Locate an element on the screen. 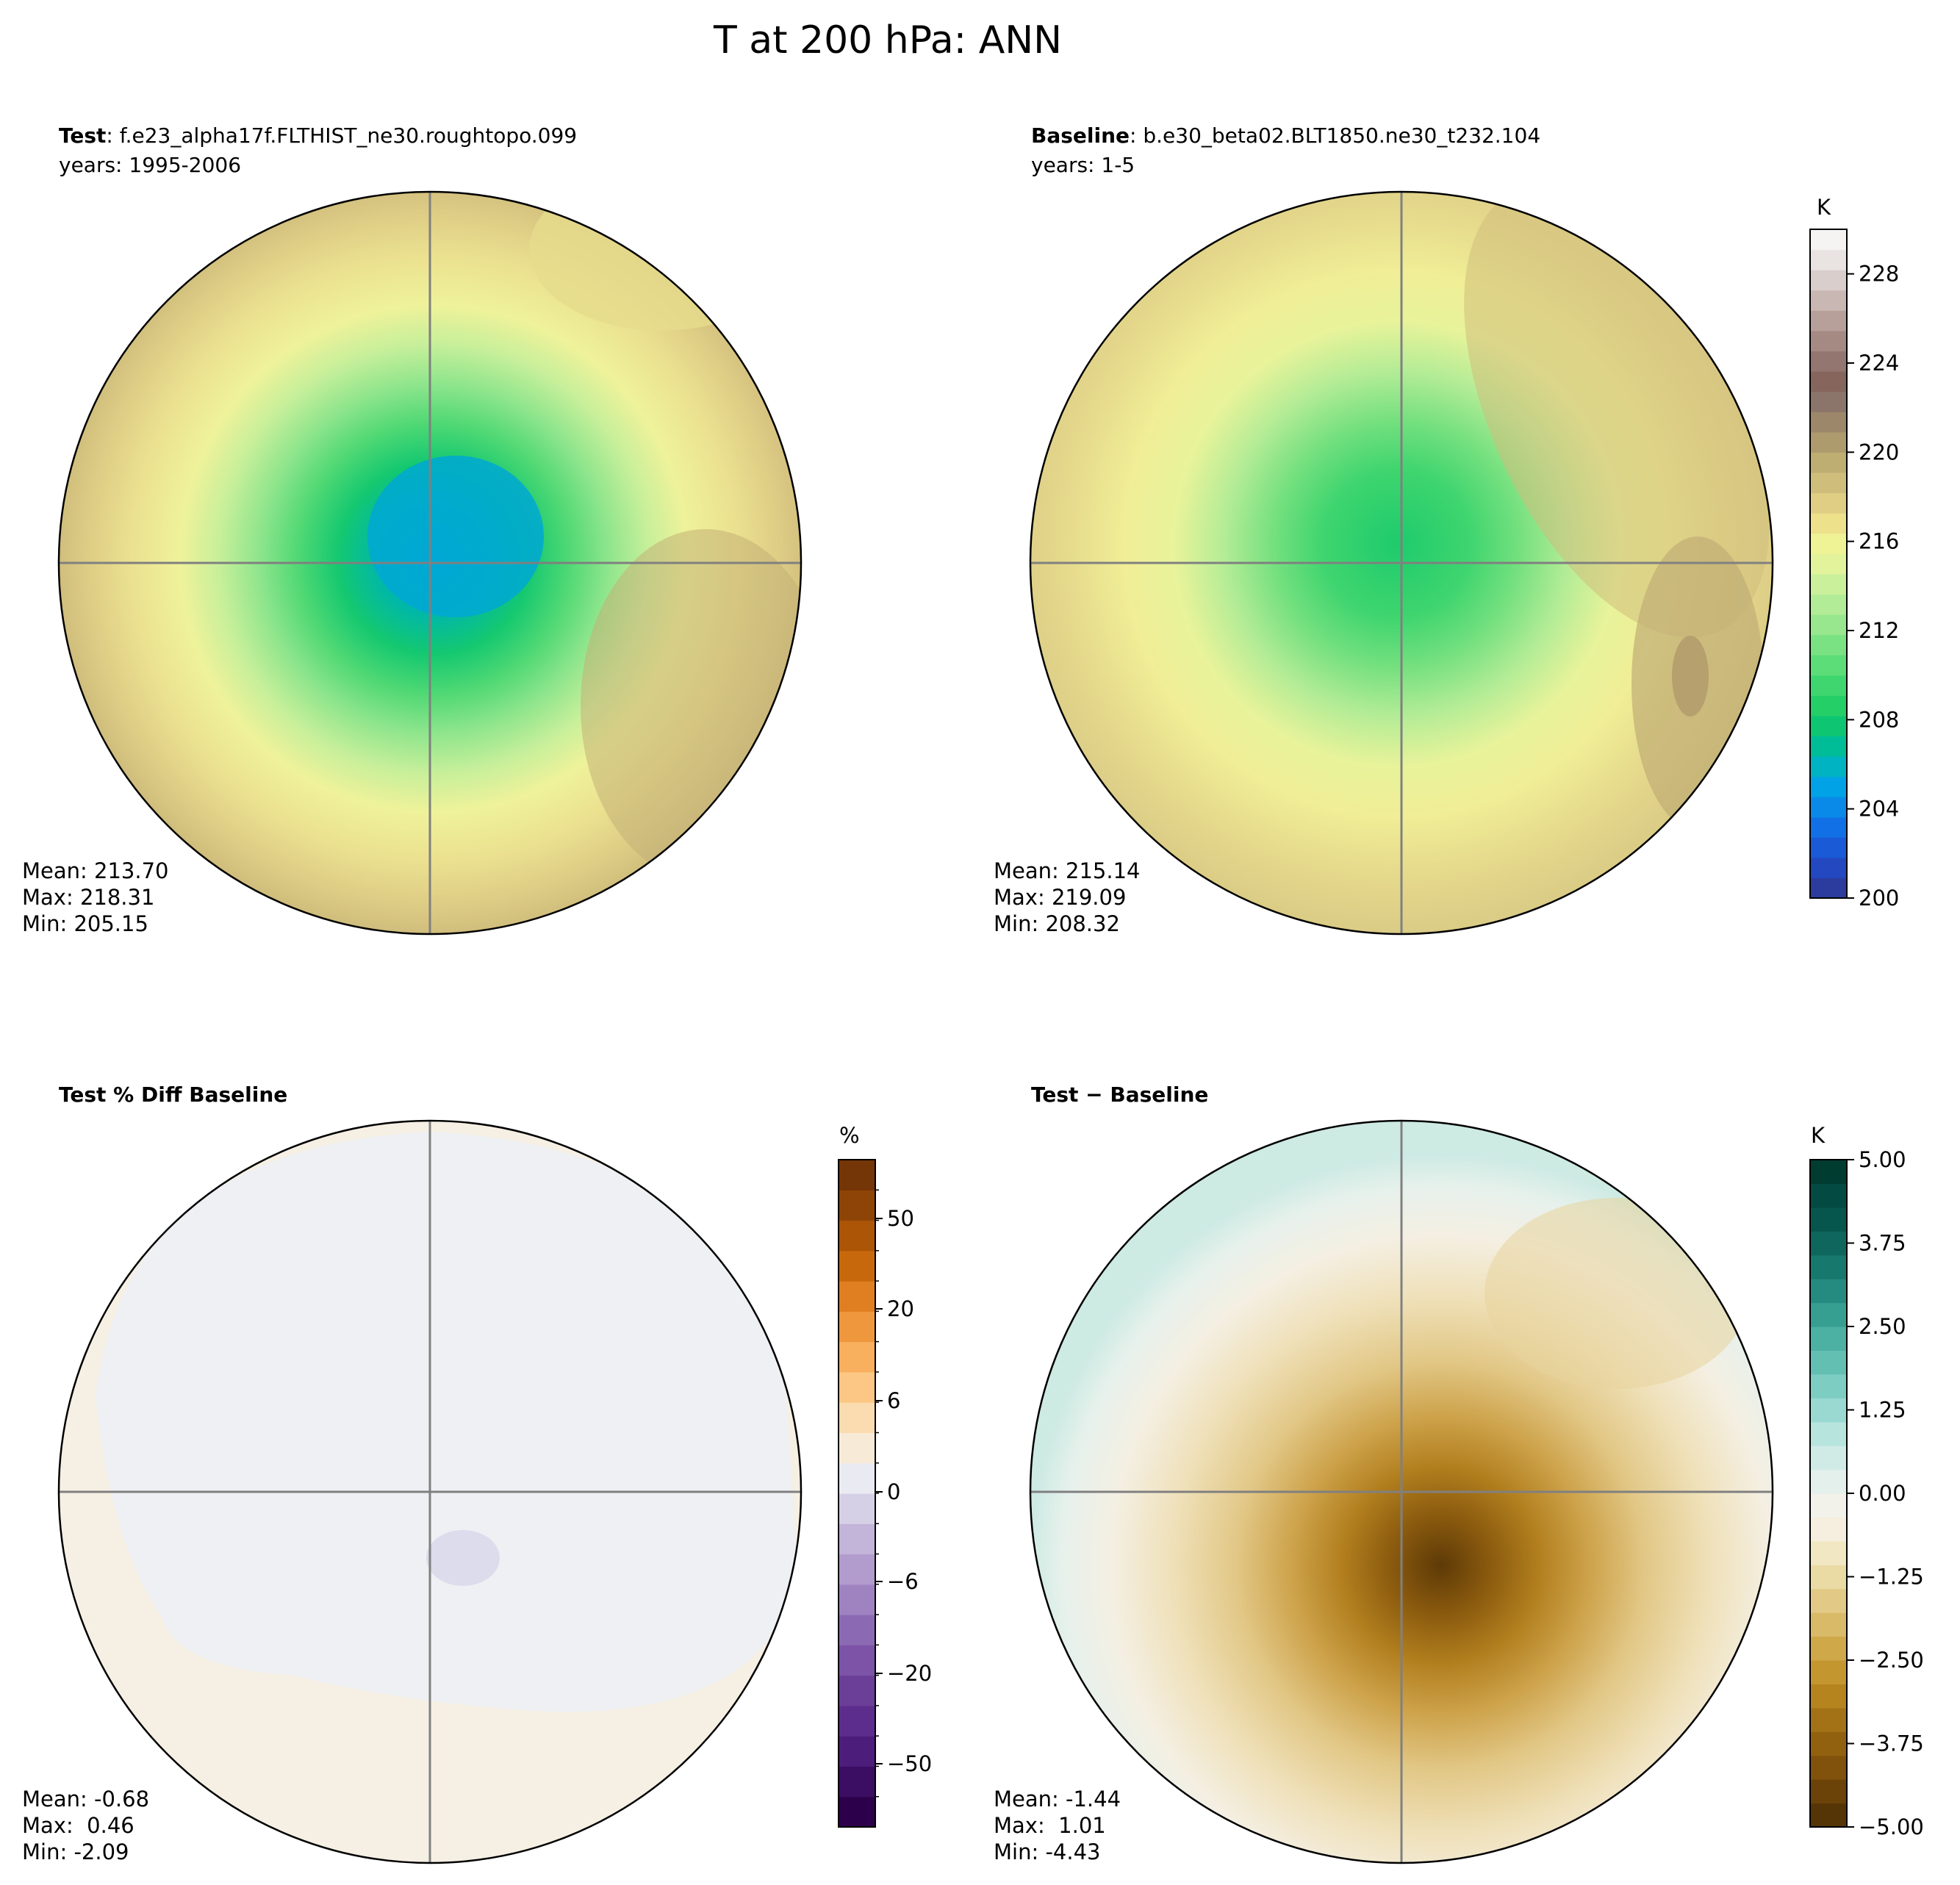 Image resolution: width=1960 pixels, height=1885 pixels. panel-baseline-title-rest: : b.e30_beta02.BLT1850.ne30_t232.104 is located at coordinates (1335, 135).